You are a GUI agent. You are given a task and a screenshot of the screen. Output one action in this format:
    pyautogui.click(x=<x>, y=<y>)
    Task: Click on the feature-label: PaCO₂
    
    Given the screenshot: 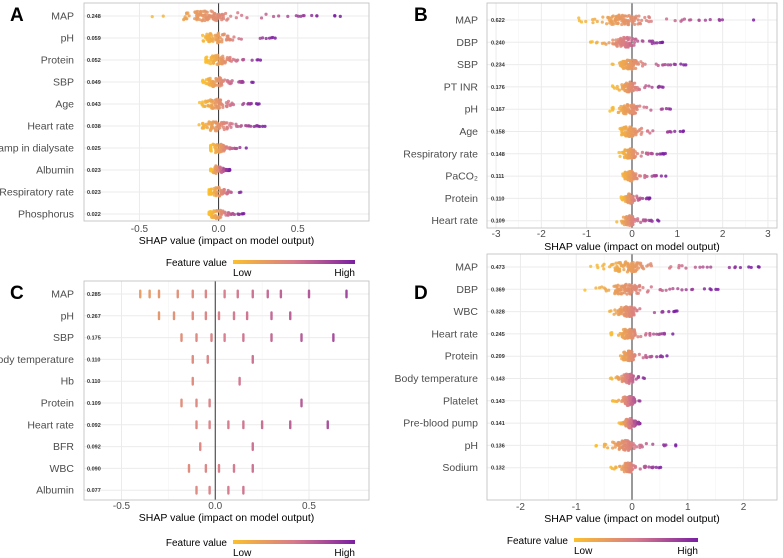 What is the action you would take?
    pyautogui.click(x=461, y=177)
    